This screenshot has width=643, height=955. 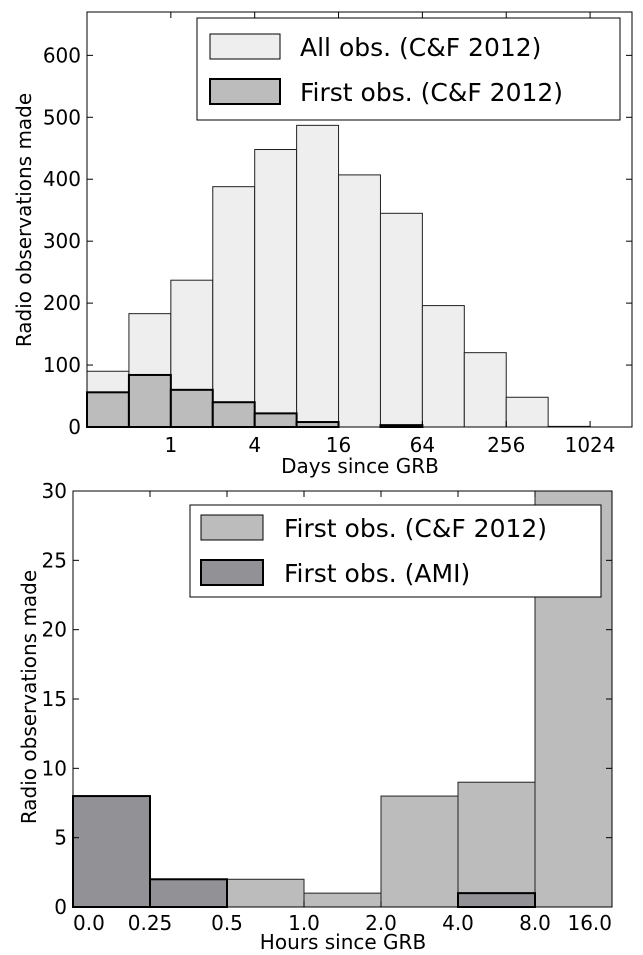 I want to click on x-tick-label: 1.0, so click(x=304, y=923).